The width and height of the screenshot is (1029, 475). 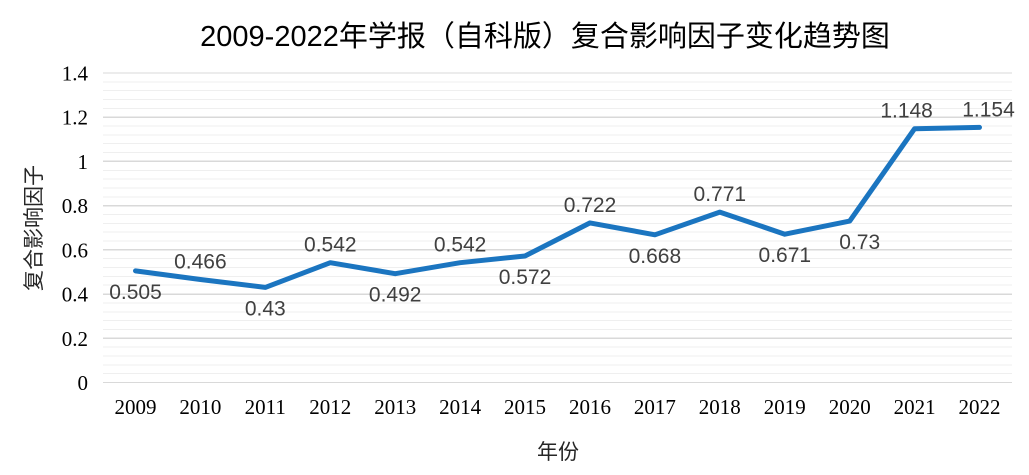 I want to click on y-tick-label: 0.6, so click(x=75, y=250).